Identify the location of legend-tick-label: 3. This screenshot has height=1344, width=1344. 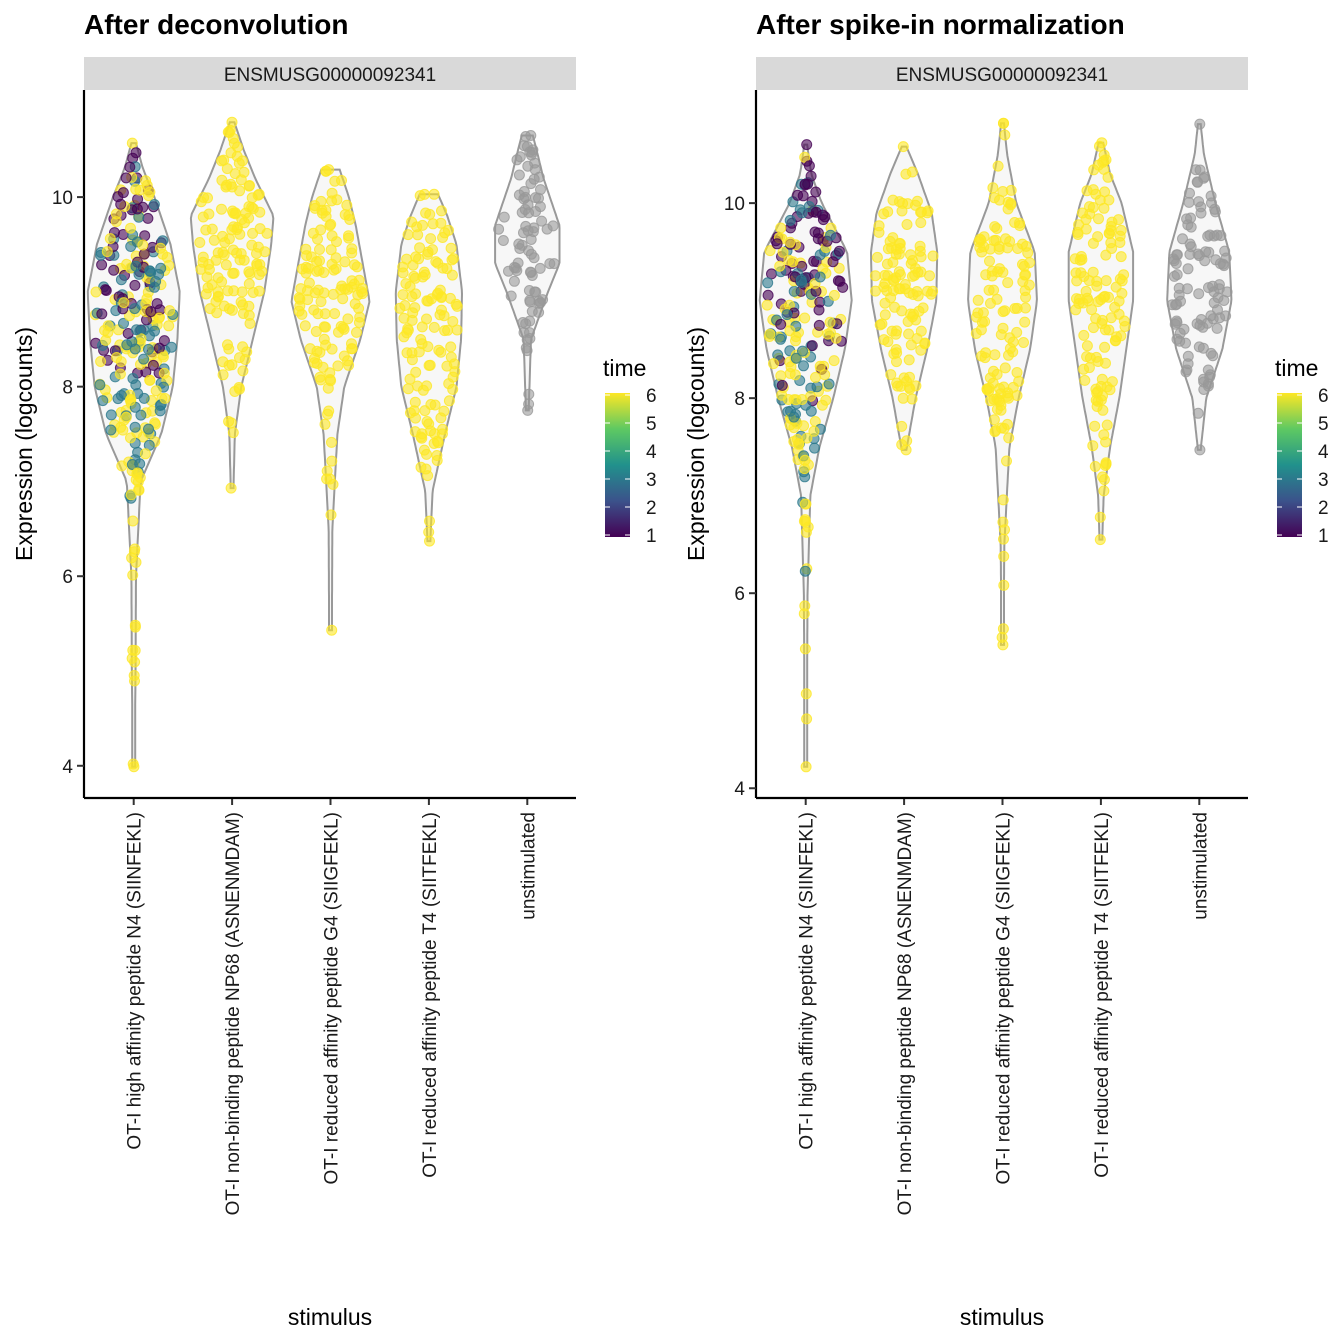
(1323, 480).